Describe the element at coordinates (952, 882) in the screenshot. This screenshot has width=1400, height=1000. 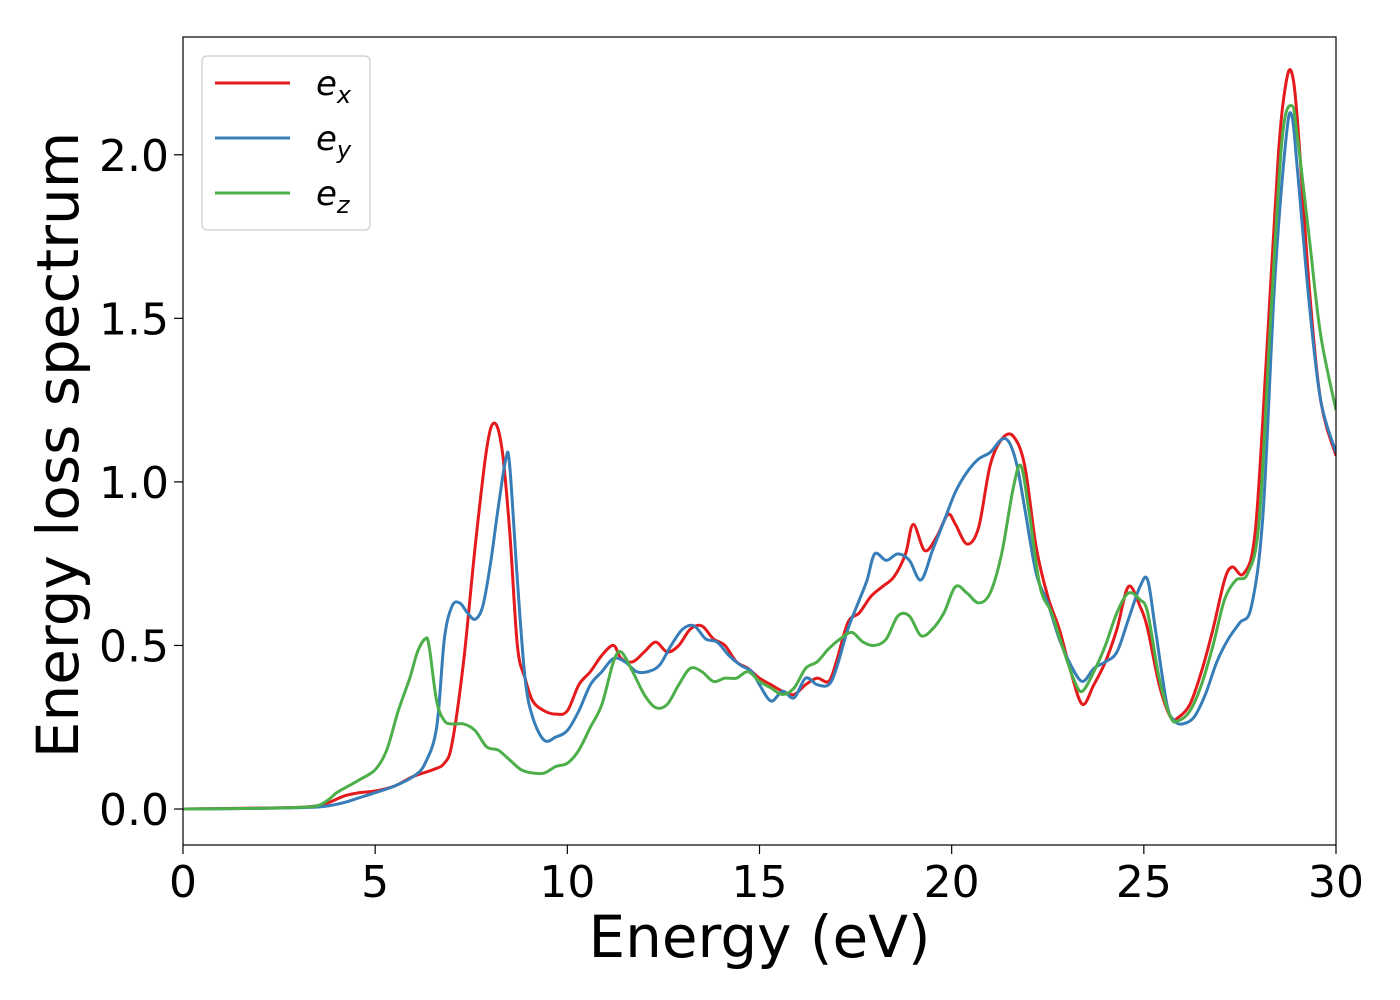
I see `x-tick-label: 20` at that location.